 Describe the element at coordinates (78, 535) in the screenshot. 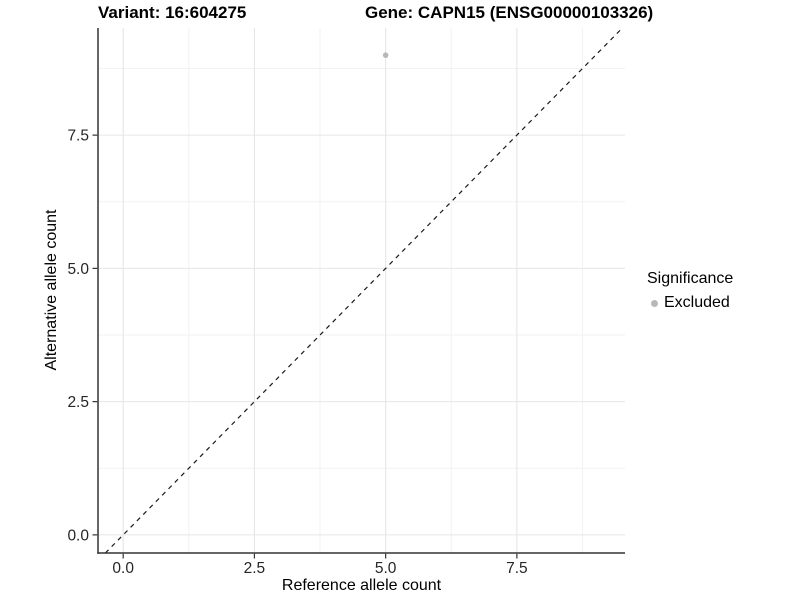

I see `y-tick-label: 0.0` at that location.